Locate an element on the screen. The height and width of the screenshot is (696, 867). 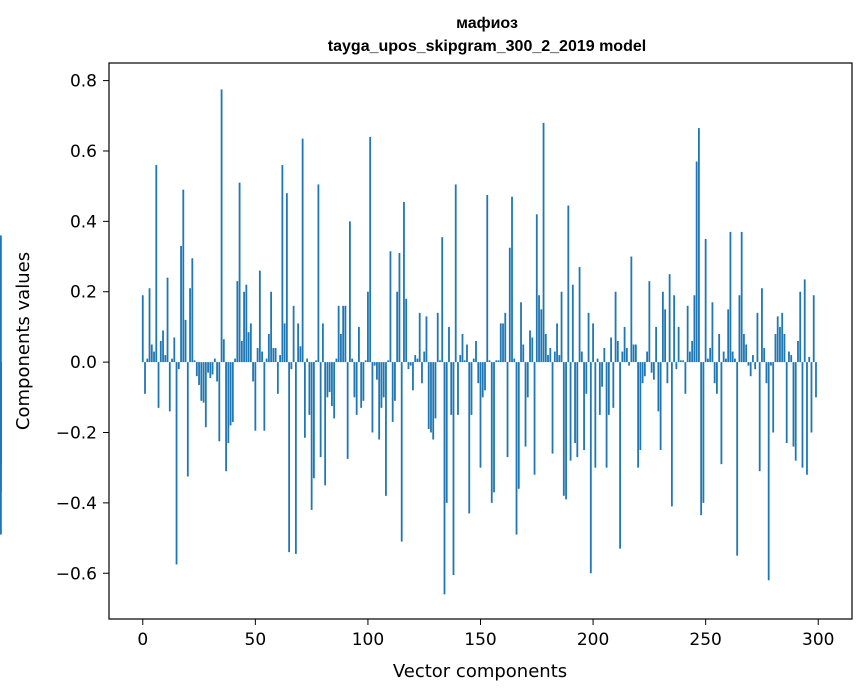
x-tick-label: 250 is located at coordinates (705, 640).